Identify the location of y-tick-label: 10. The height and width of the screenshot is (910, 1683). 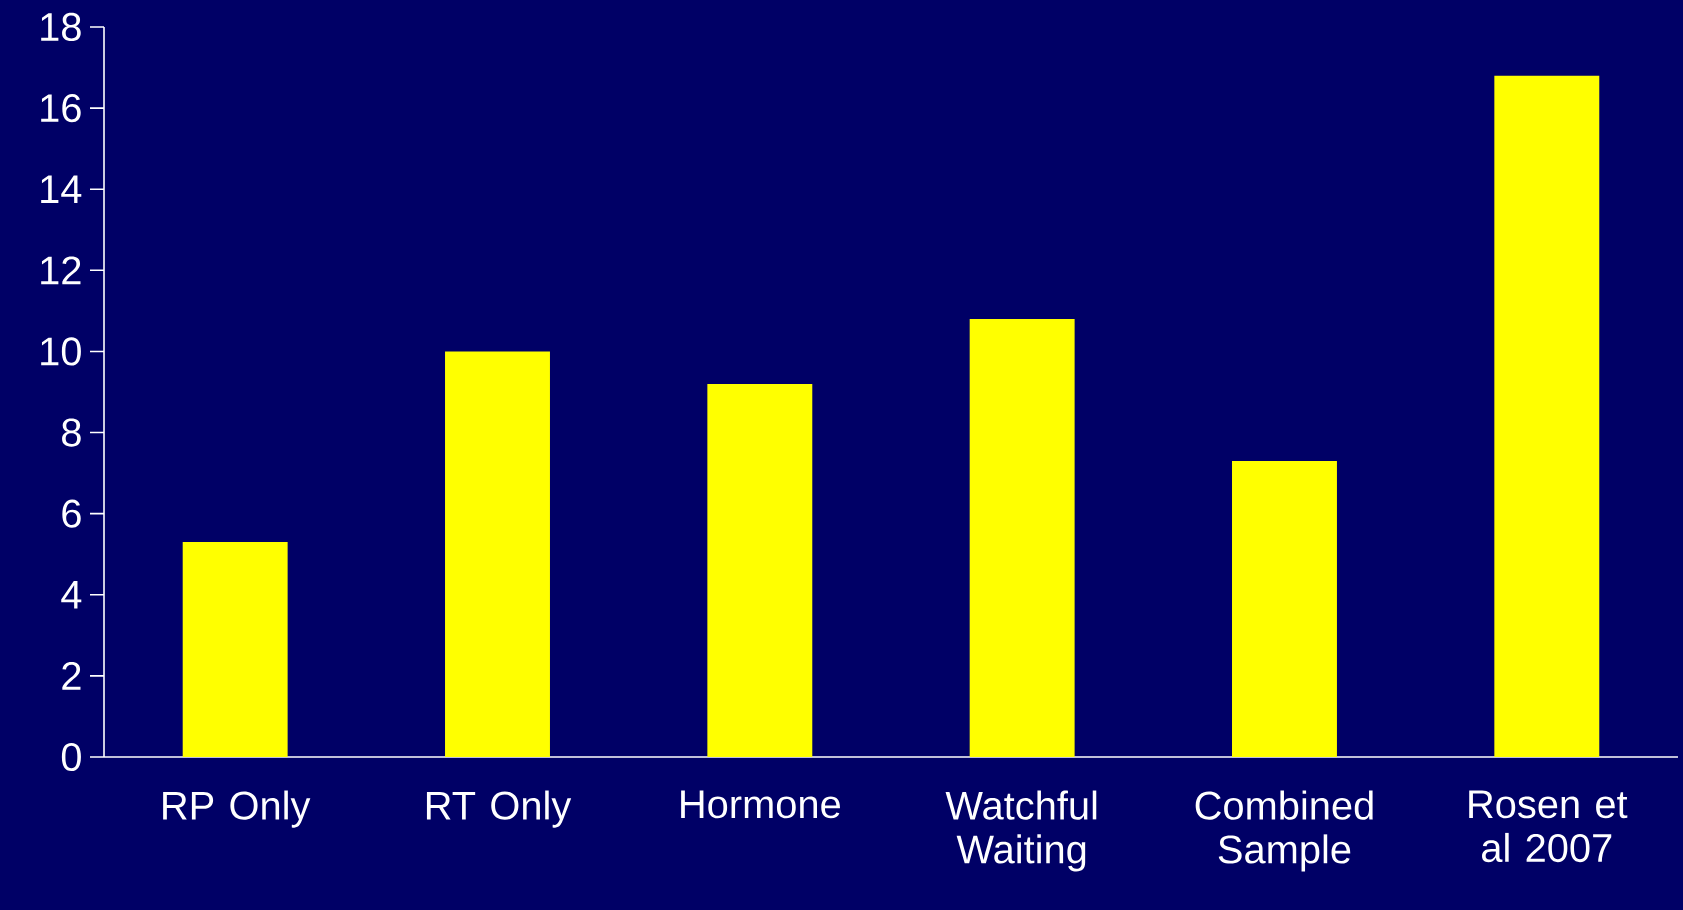
(61, 351).